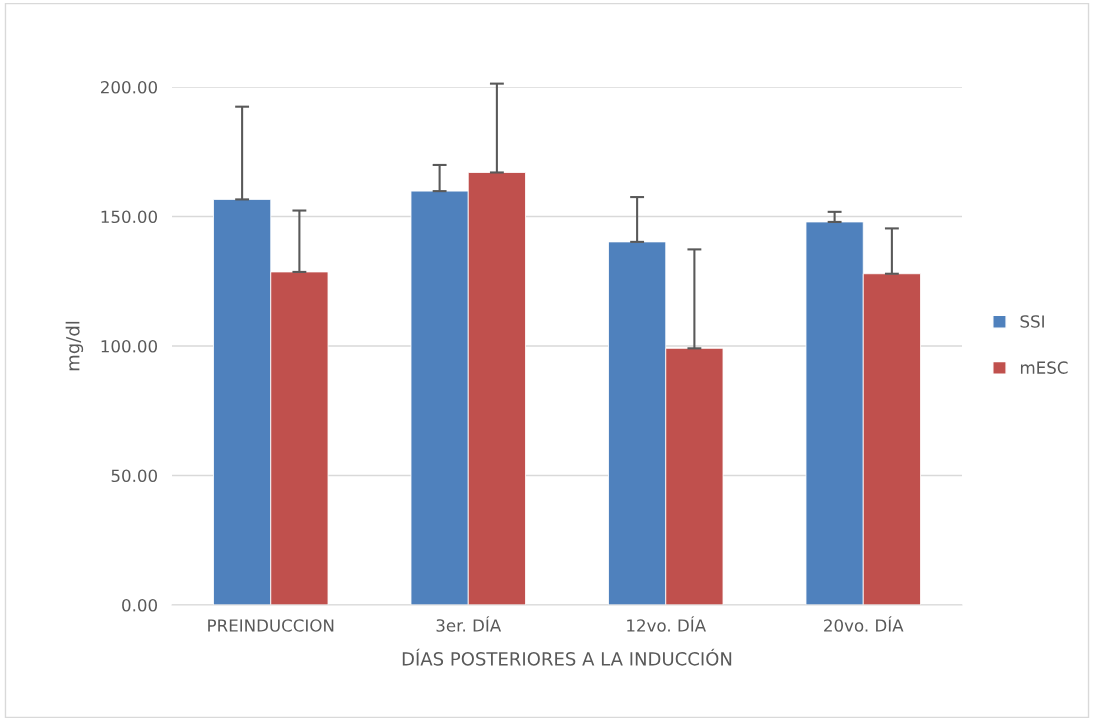 The height and width of the screenshot is (721, 1094). I want to click on y-tick-label: 150.00, so click(129, 217).